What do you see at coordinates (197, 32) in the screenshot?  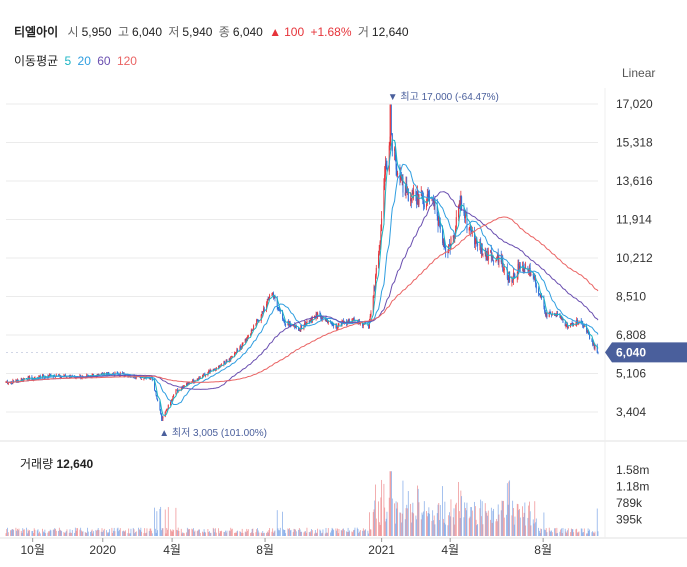 I see `low-value: 5,940` at bounding box center [197, 32].